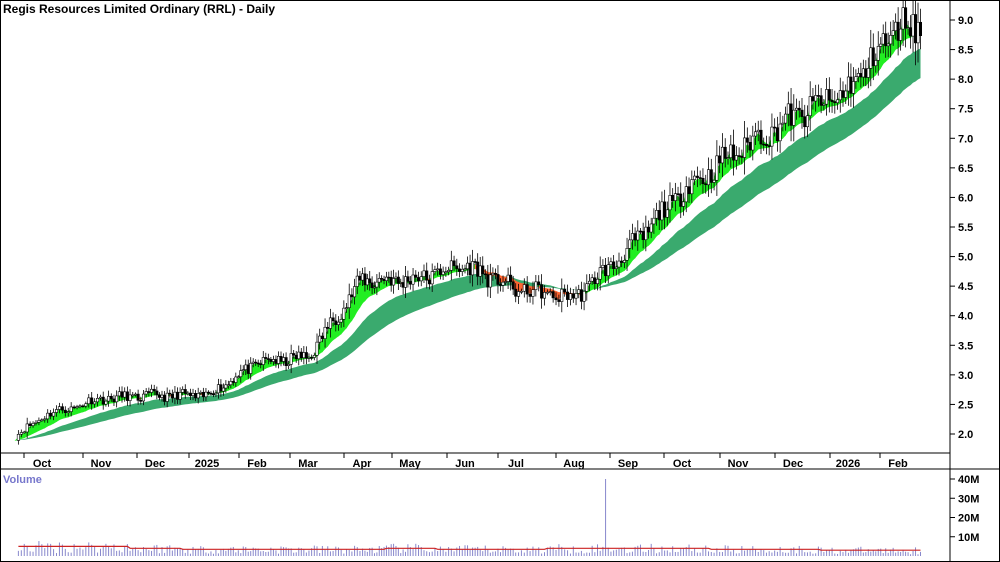  What do you see at coordinates (965, 80) in the screenshot?
I see `y-tick-label: 8.0` at bounding box center [965, 80].